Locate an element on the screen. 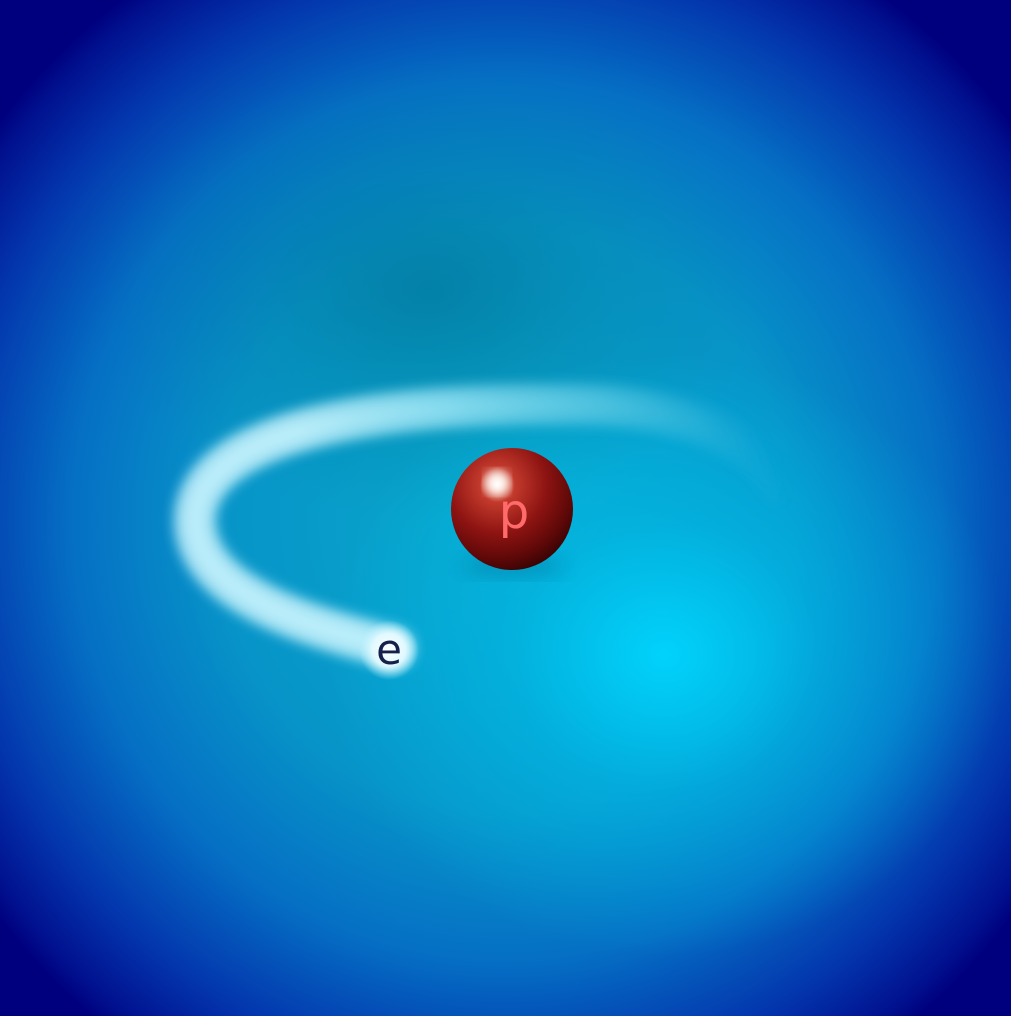 Image resolution: width=1011 pixels, height=1016 pixels. electron: e is located at coordinates (389, 650).